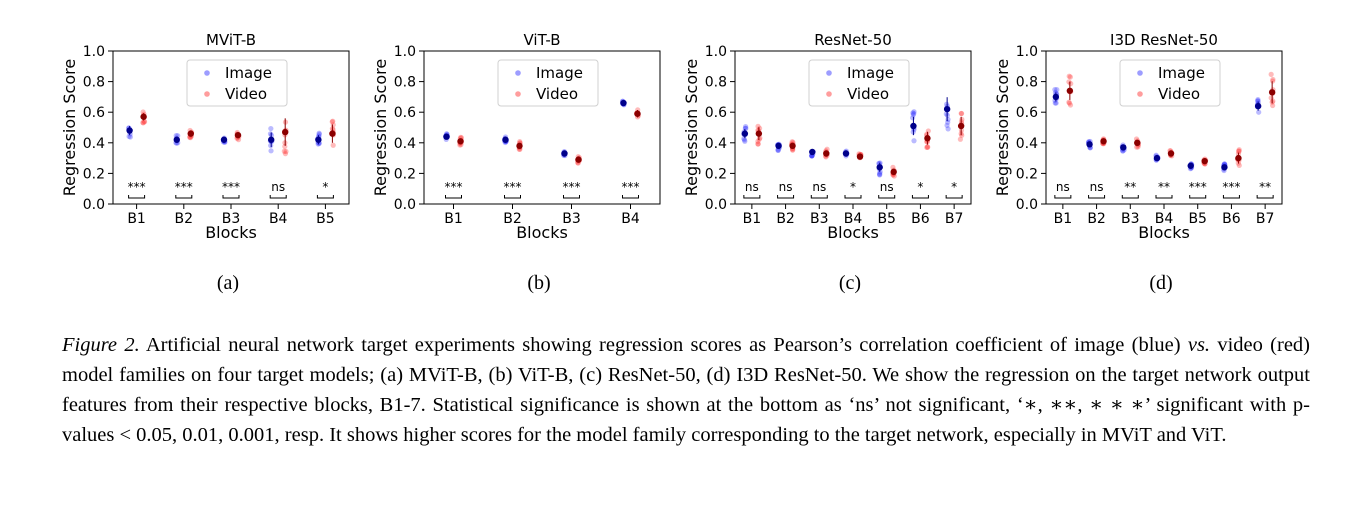  I want to click on significance-label: **, so click(1130, 187).